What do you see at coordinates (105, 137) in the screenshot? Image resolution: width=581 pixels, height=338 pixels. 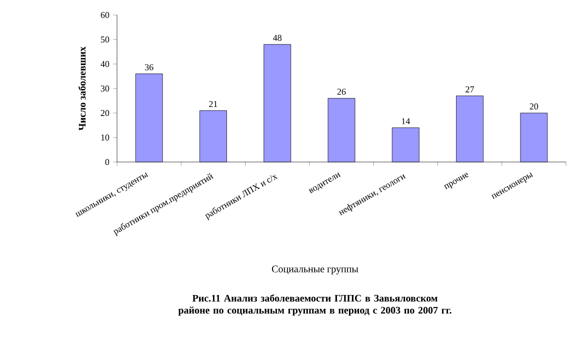 I see `y-tick-label: 10` at bounding box center [105, 137].